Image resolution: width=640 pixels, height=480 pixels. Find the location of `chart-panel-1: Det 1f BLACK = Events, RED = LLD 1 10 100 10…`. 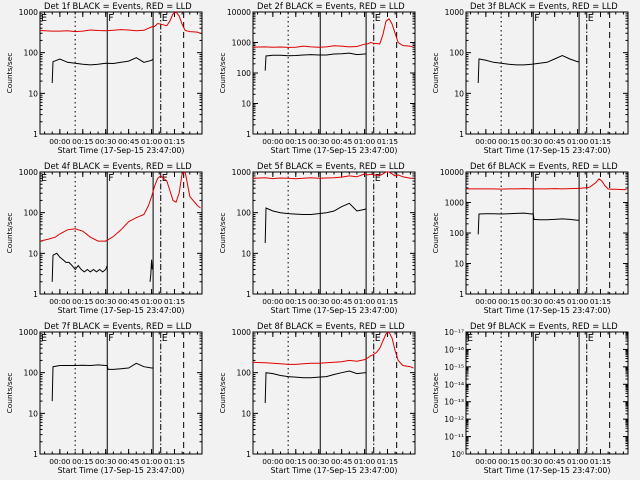

chart-panel-1: Det 1f BLACK = Events, RED = LLD 1 10 100 10… is located at coordinates (104, 78).